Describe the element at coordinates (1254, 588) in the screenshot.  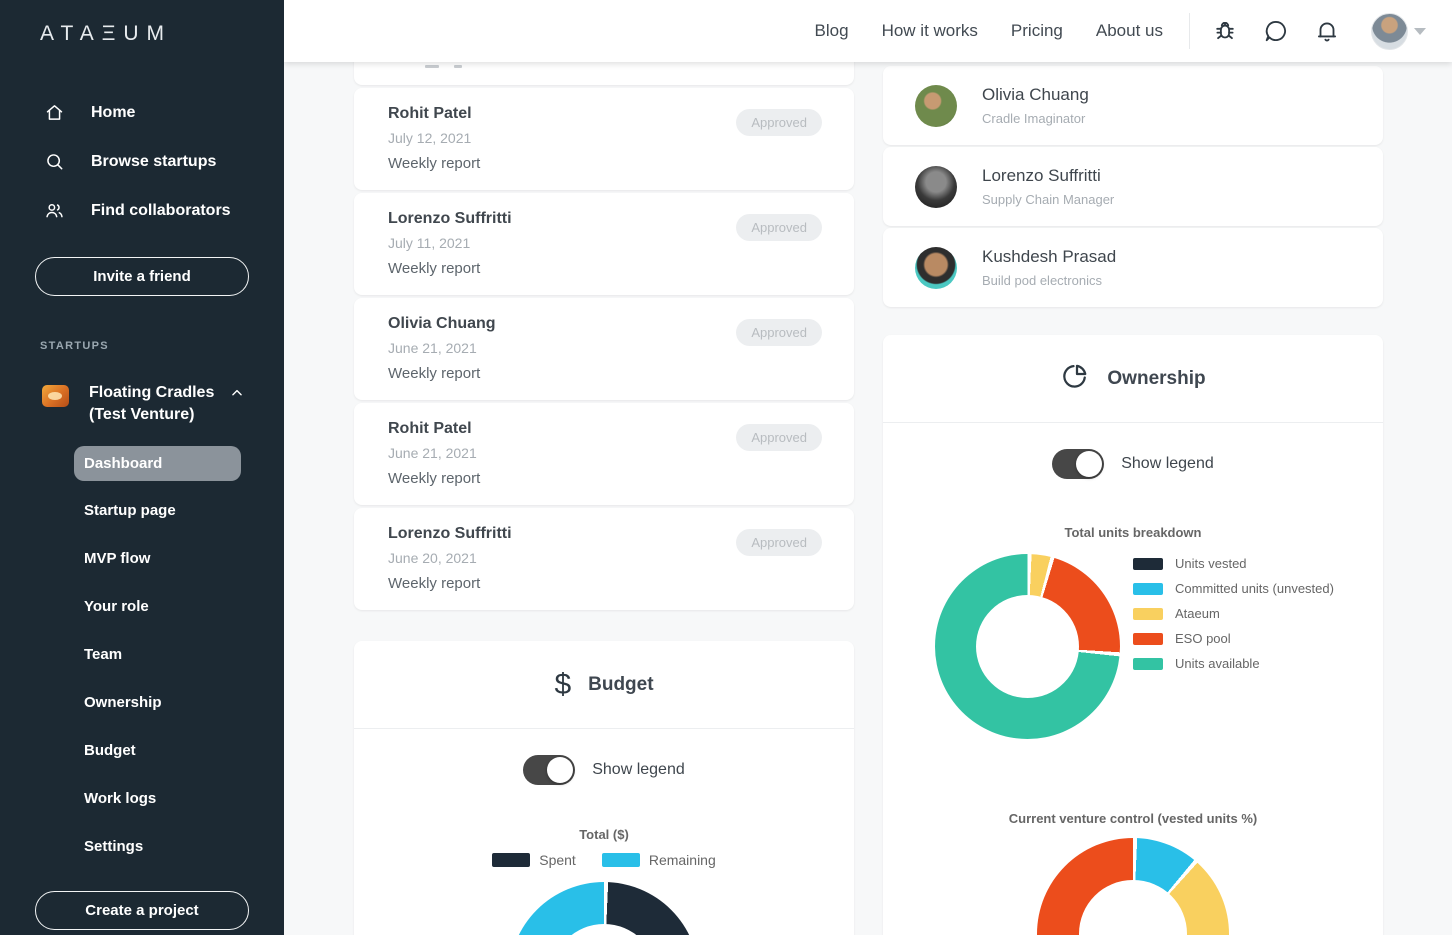
I see `legend-label: Committed units (unvested)` at that location.